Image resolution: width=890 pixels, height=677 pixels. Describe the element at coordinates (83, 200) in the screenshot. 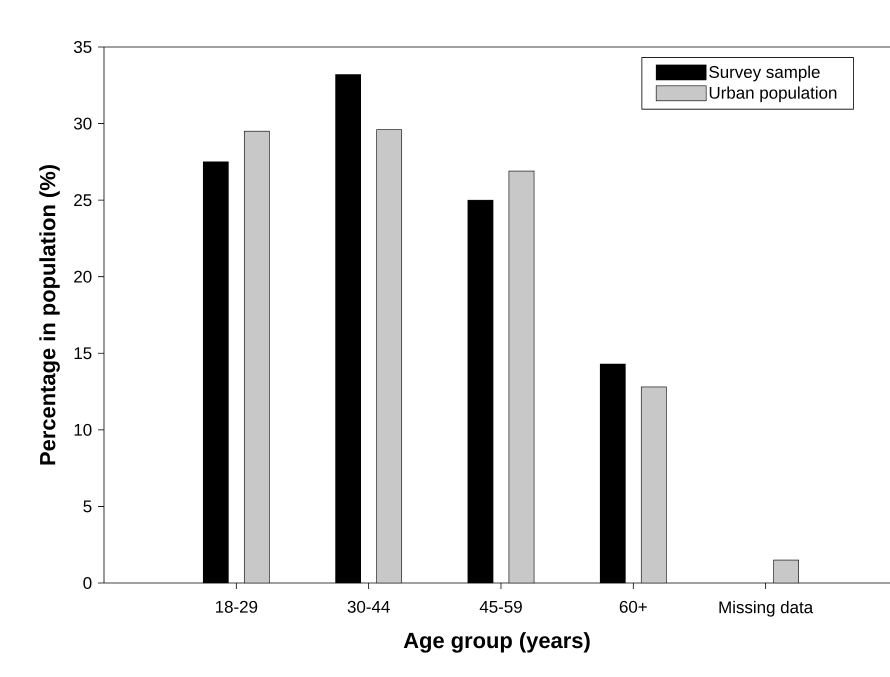

I see `y-tick-label: 25` at that location.